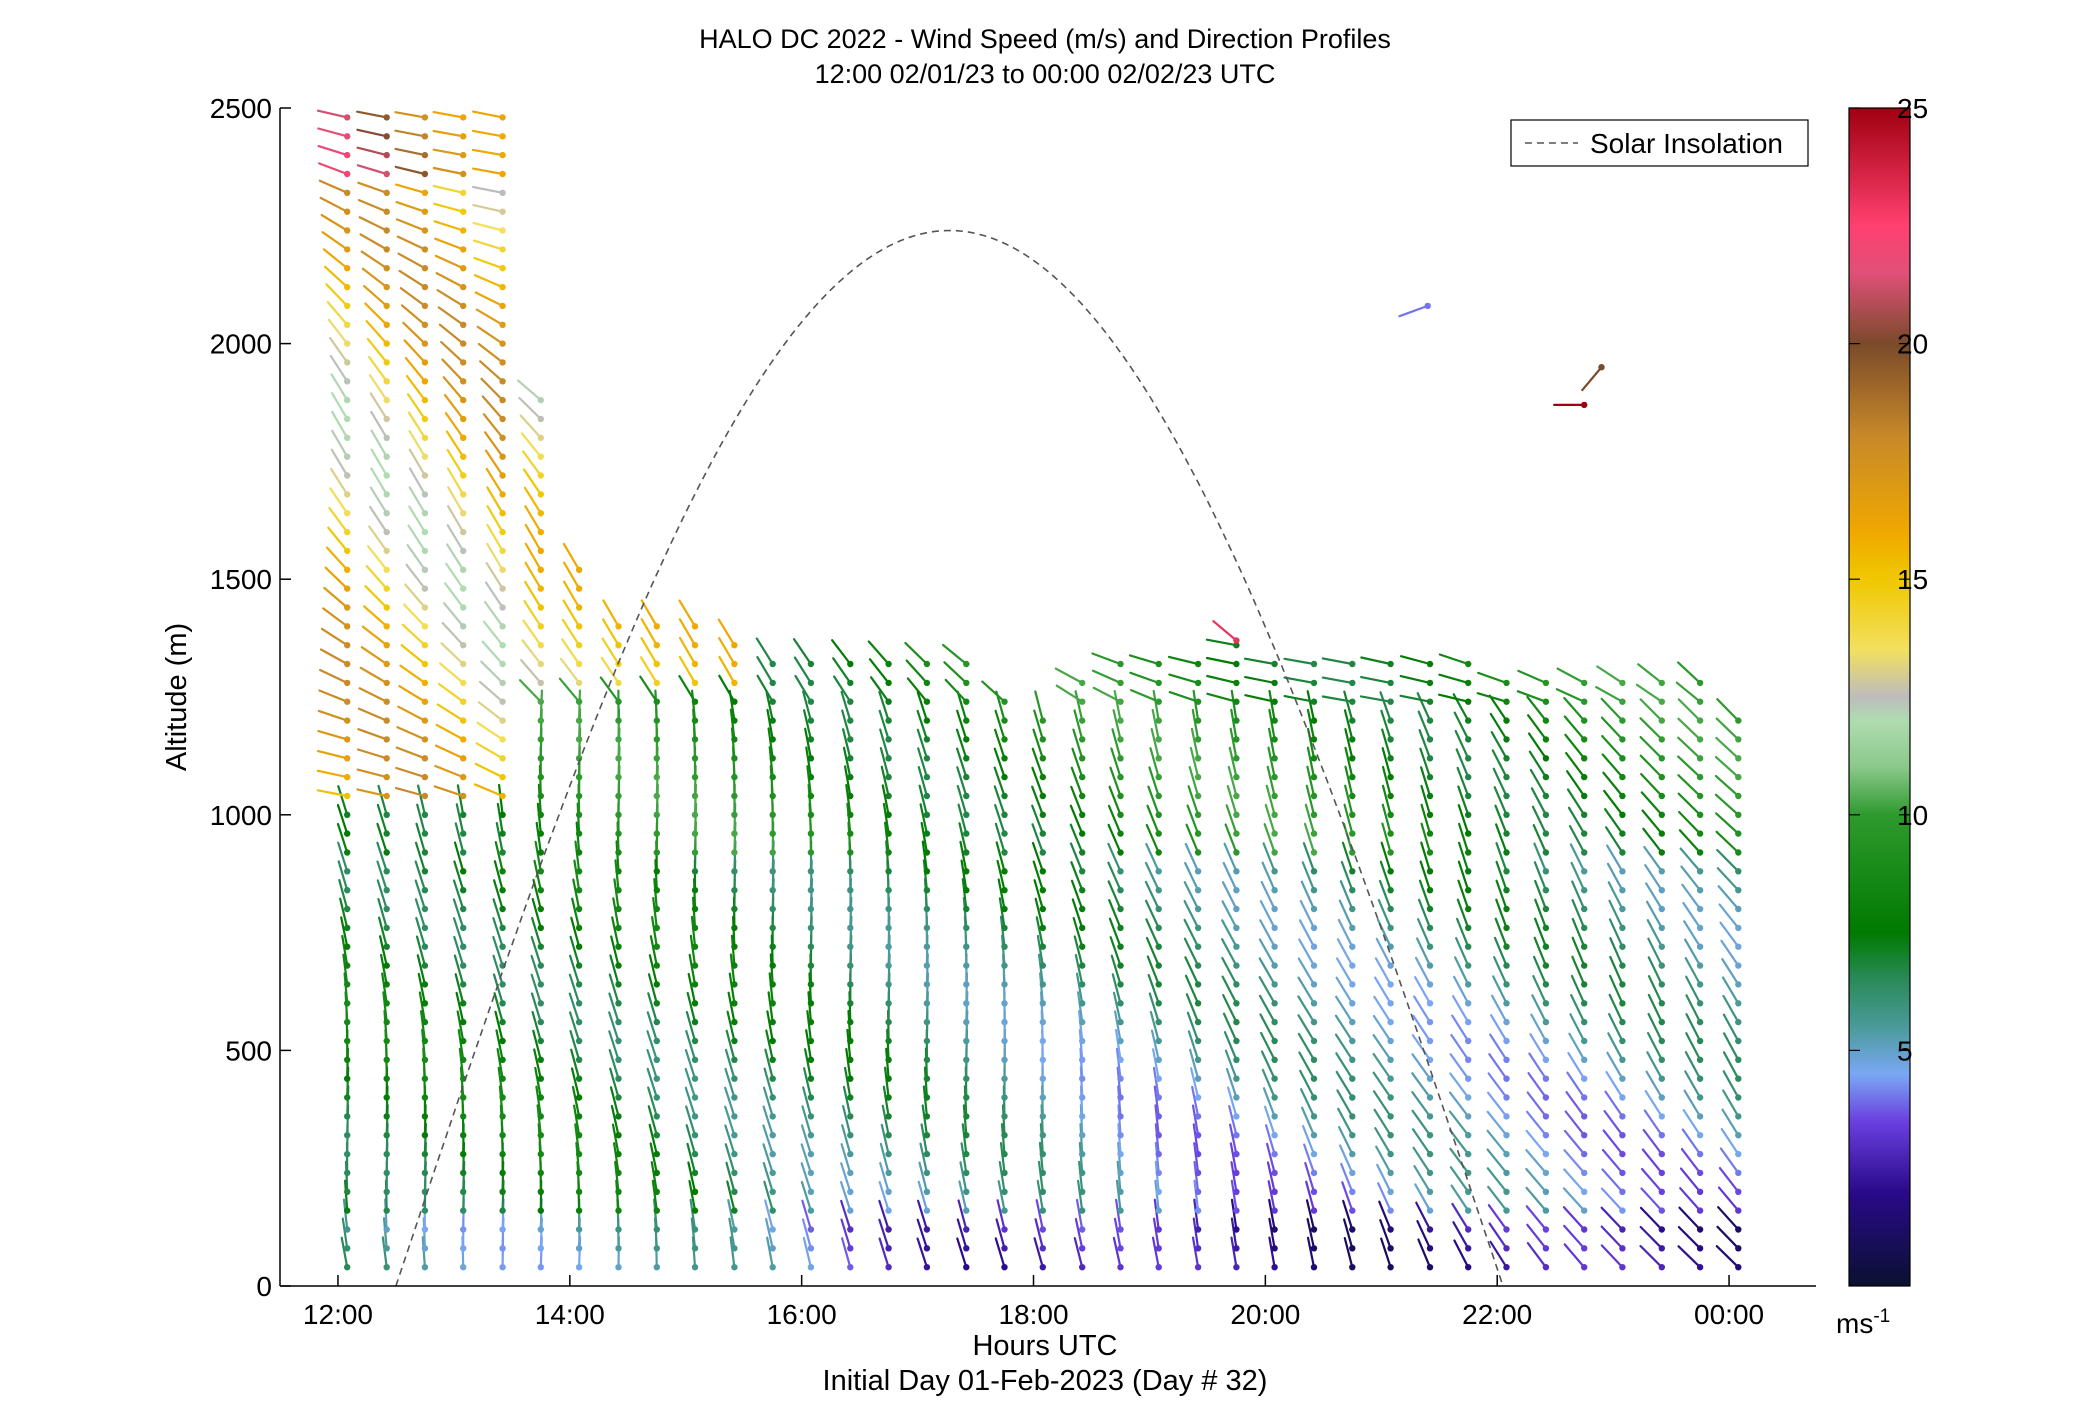 The height and width of the screenshot is (1425, 2098). Describe the element at coordinates (1879, 697) in the screenshot. I see `colorbar-gradient` at that location.